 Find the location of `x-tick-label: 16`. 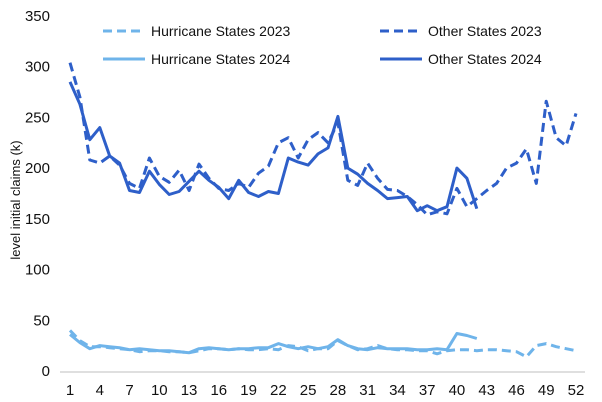

x-tick-label: 16 is located at coordinates (218, 390).